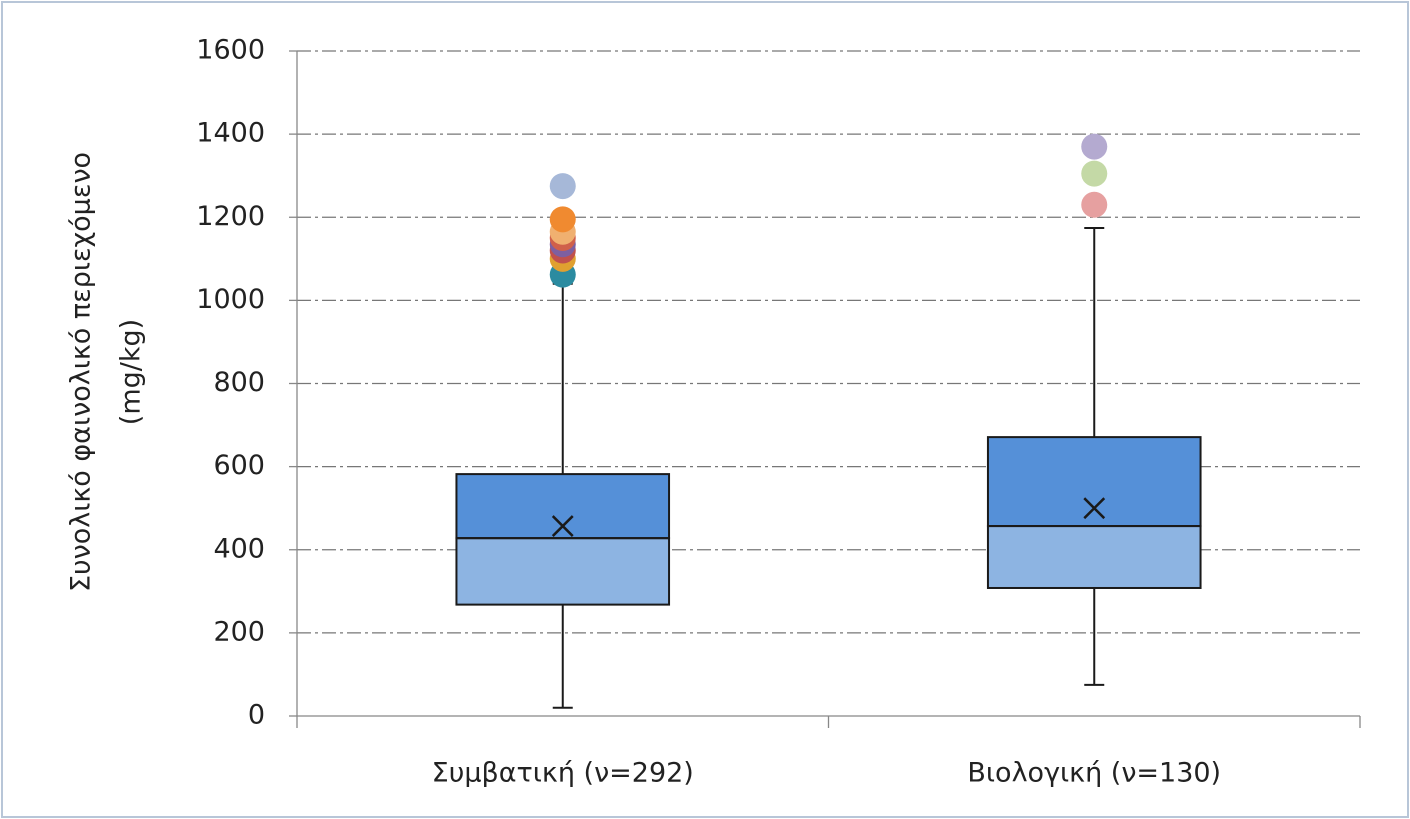 The image size is (1410, 819). What do you see at coordinates (239, 382) in the screenshot?
I see `y-tick-label: 800` at bounding box center [239, 382].